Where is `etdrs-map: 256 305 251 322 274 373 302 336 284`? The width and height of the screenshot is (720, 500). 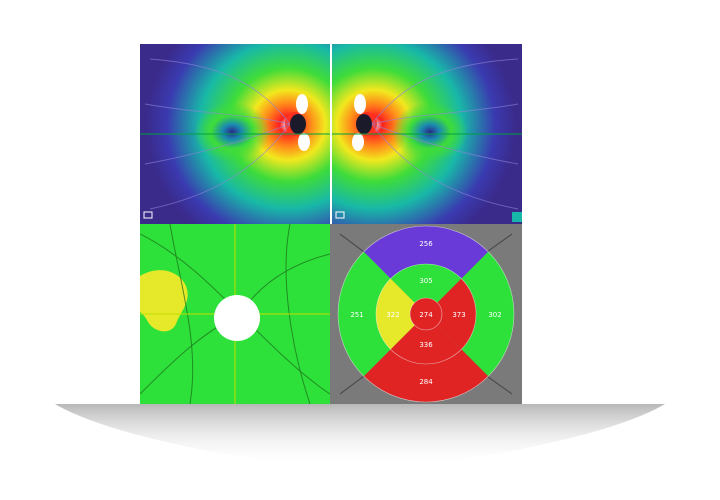 etdrs-map: 256 305 251 322 274 373 302 336 284 is located at coordinates (426, 314).